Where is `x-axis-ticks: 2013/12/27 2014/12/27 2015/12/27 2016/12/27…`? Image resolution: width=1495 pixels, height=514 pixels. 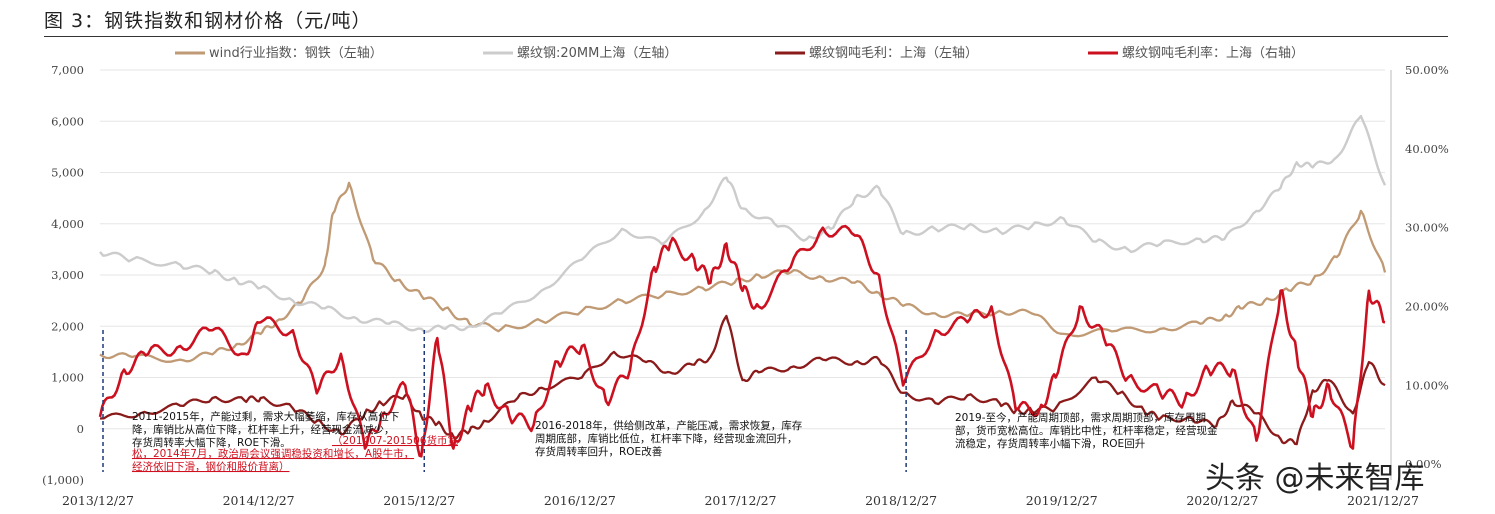 x-axis-ticks: 2013/12/27 2014/12/27 2015/12/27 2016/12/27… is located at coordinates (740, 500).